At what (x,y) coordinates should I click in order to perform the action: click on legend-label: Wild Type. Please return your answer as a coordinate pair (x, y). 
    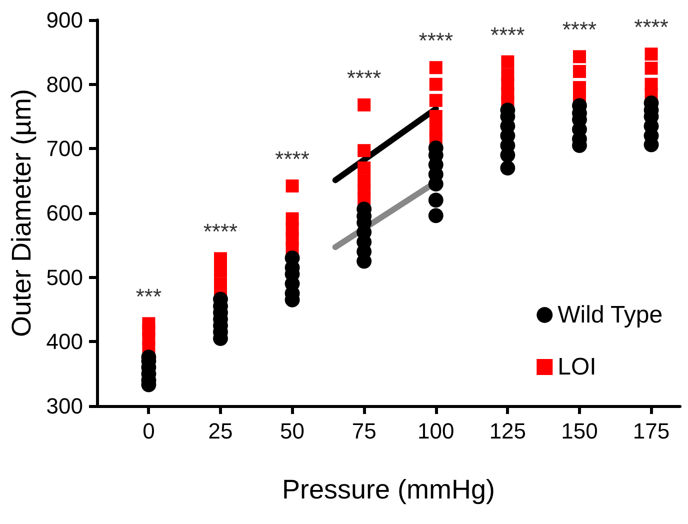
    Looking at the image, I should click on (610, 315).